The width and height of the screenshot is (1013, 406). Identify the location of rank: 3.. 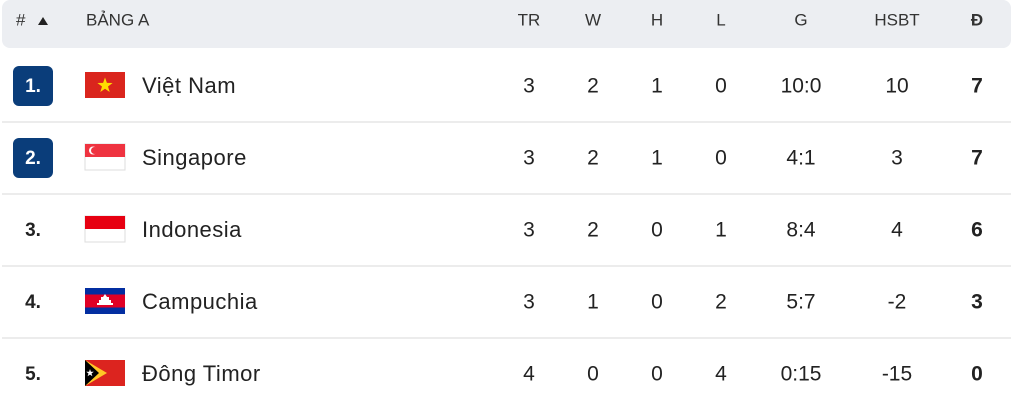
(33, 230).